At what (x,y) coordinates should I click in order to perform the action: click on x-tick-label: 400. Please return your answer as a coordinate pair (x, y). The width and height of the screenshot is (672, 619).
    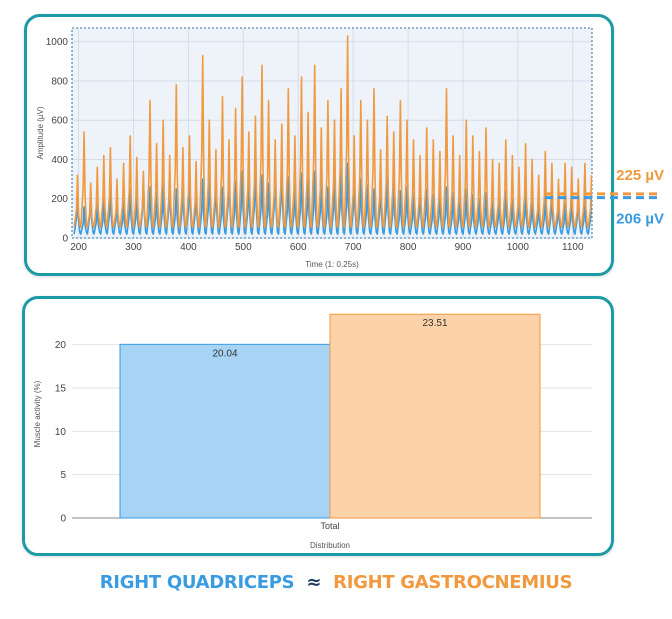
    Looking at the image, I should click on (188, 247).